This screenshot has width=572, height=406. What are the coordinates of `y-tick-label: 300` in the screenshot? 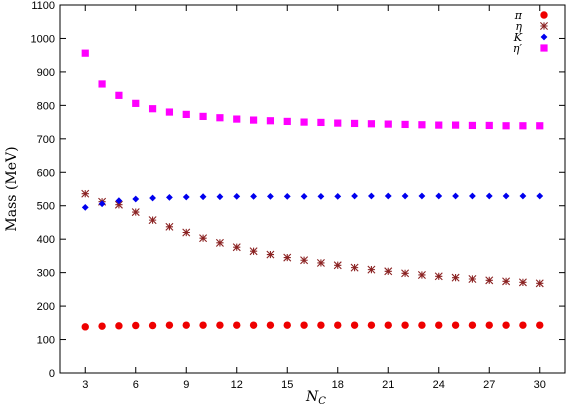 It's located at (46, 274).